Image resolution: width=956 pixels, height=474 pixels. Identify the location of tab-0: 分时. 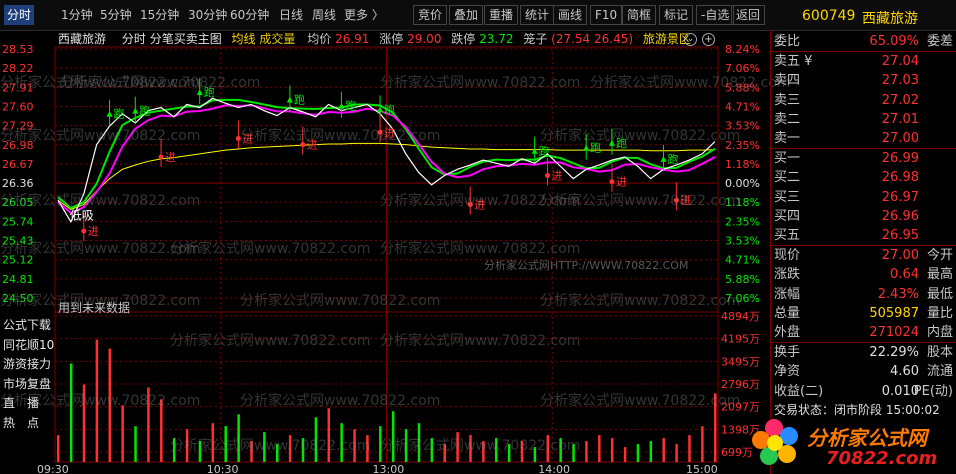
(19, 15).